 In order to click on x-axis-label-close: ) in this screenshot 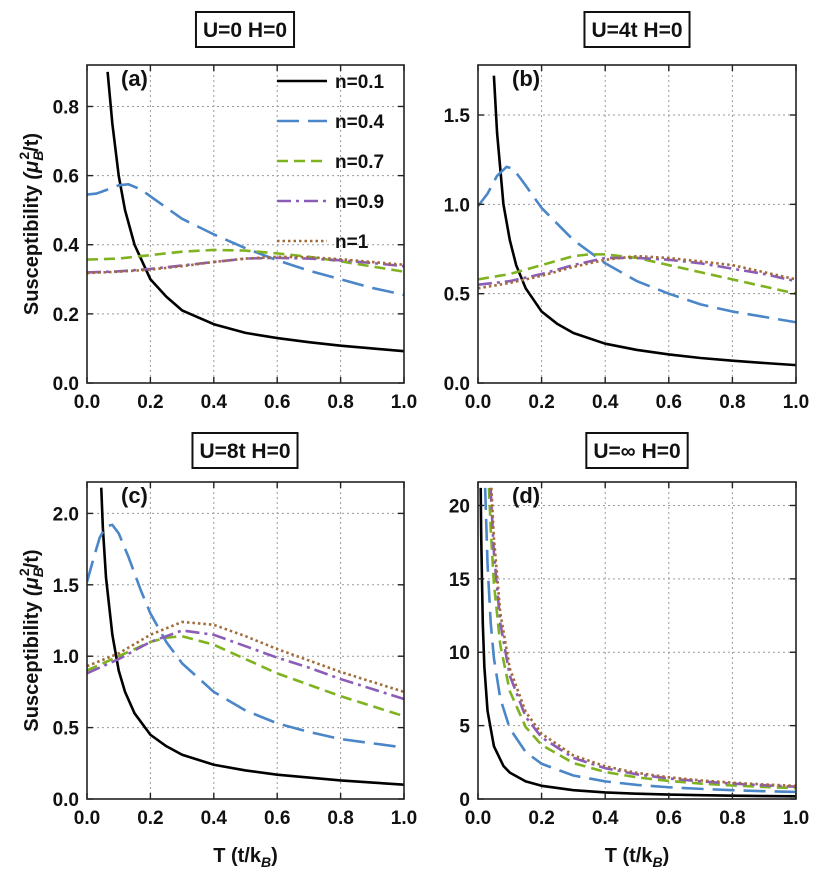, I will do `click(274, 856)`.